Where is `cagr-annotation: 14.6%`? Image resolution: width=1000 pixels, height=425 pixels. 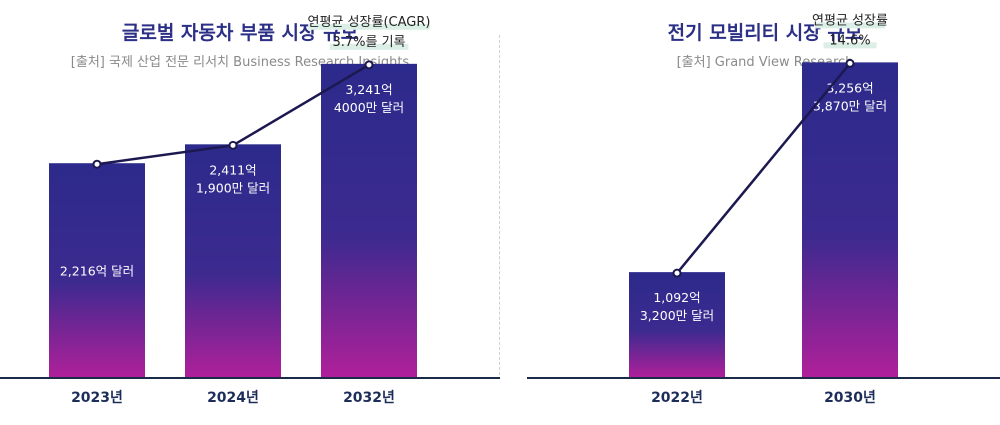
cagr-annotation: 14.6% is located at coordinates (849, 40).